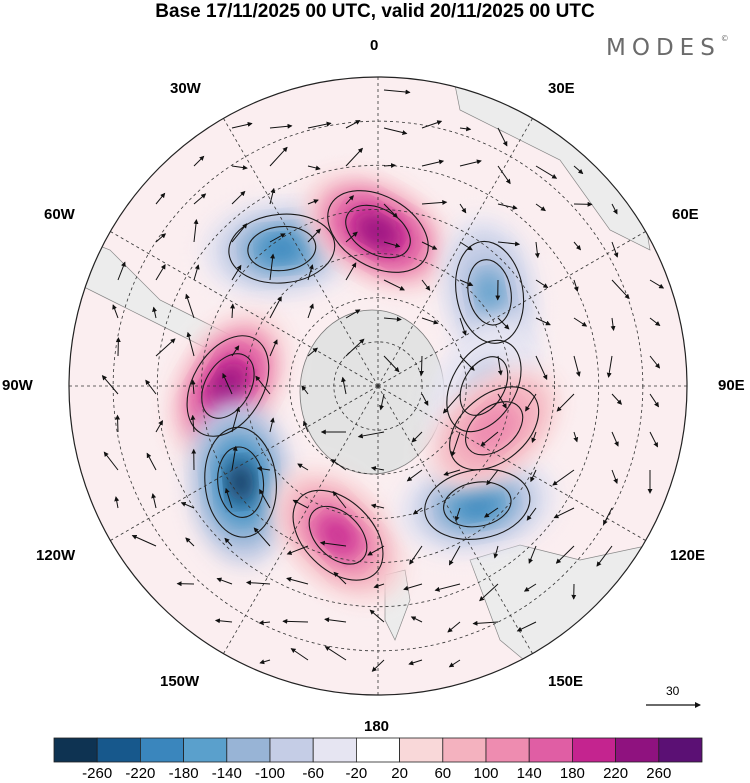 This screenshot has height=783, width=750. What do you see at coordinates (56, 555) in the screenshot?
I see `lon-label-120w: 120W` at bounding box center [56, 555].